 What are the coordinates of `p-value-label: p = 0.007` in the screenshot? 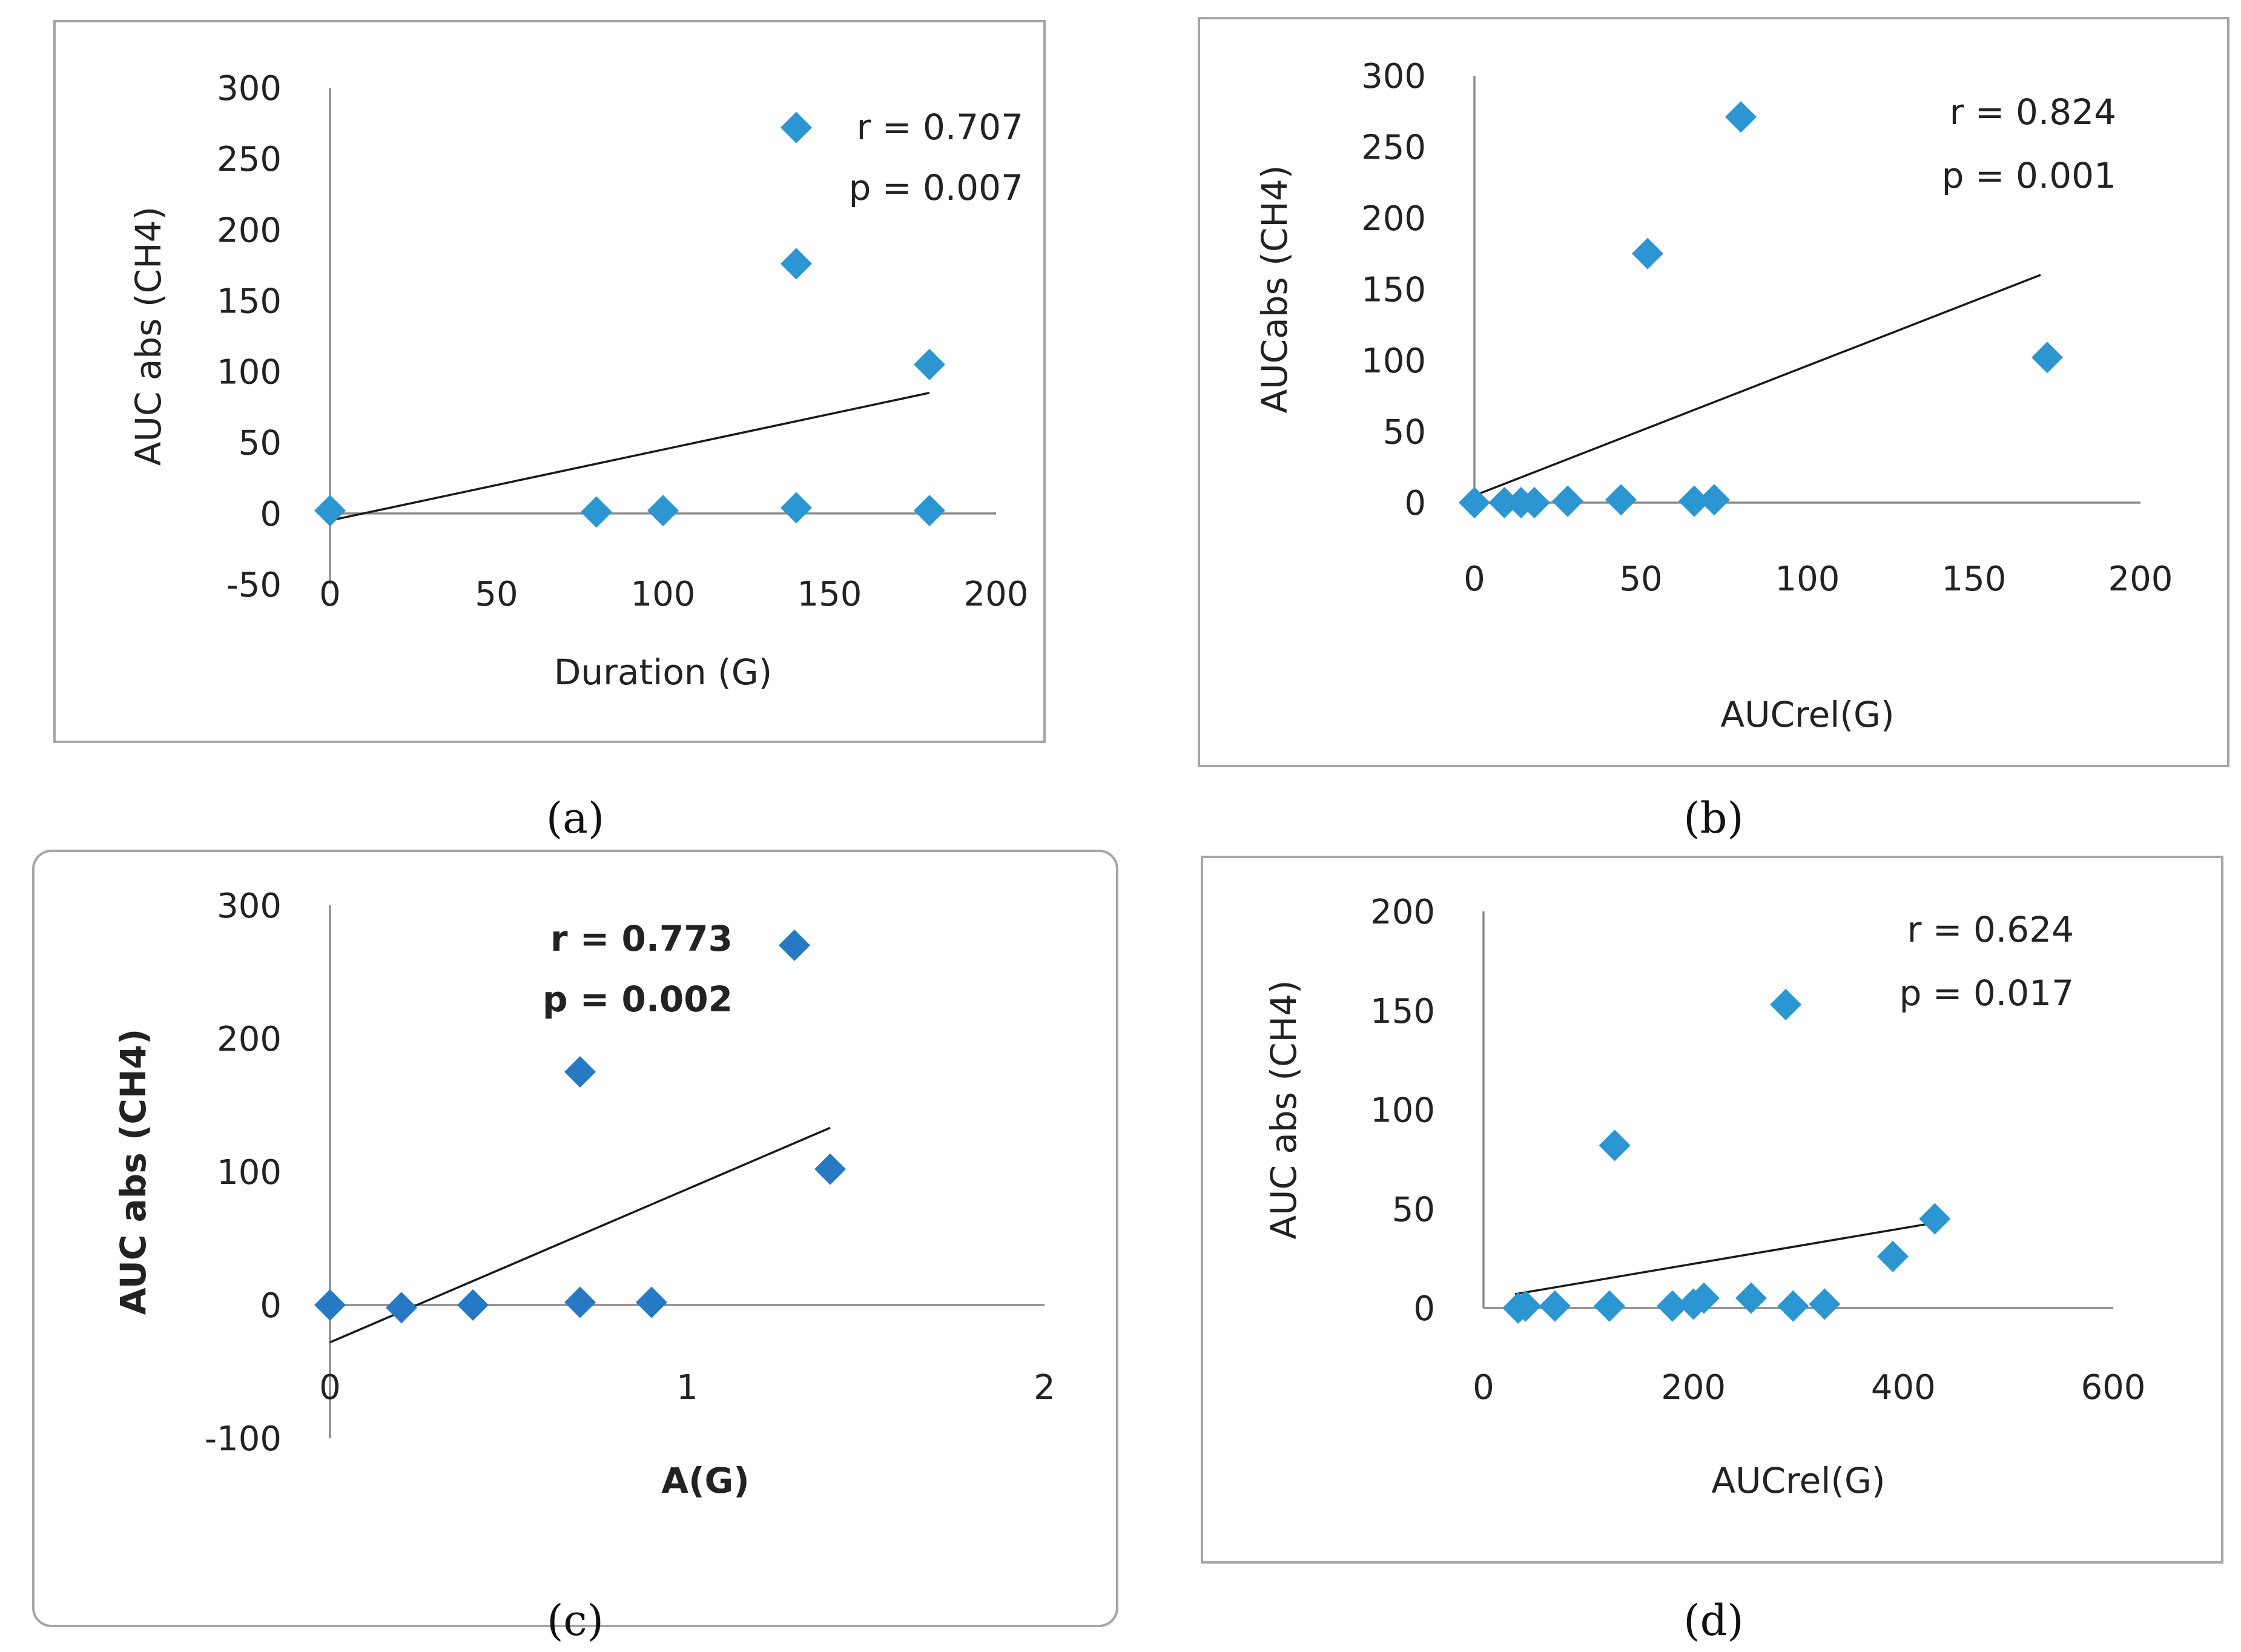 It's located at (936, 187).